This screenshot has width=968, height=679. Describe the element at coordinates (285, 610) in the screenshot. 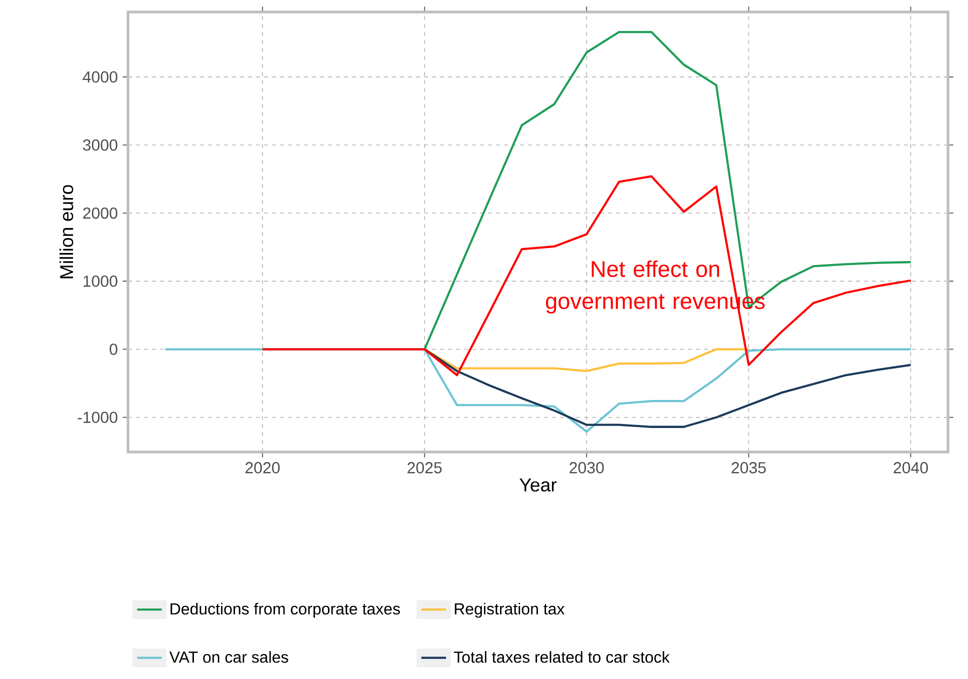

I see `legend-label: Deductions from corporate taxes` at that location.